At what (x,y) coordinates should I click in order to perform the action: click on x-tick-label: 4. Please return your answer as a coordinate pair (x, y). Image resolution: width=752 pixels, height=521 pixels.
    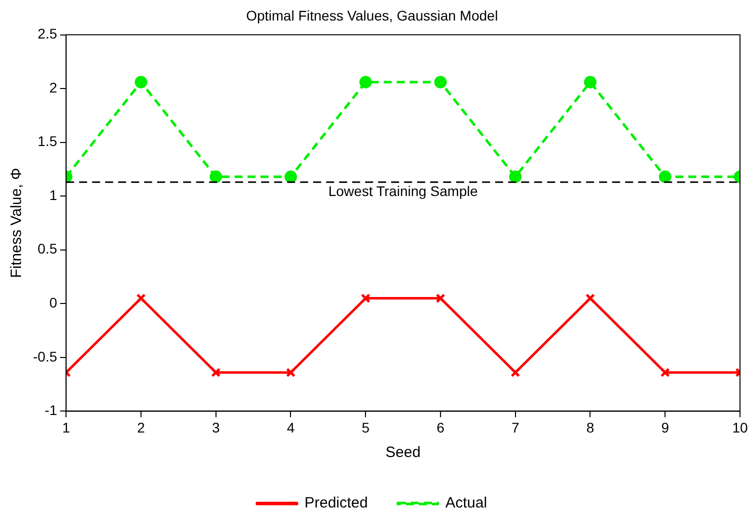
    Looking at the image, I should click on (290, 427).